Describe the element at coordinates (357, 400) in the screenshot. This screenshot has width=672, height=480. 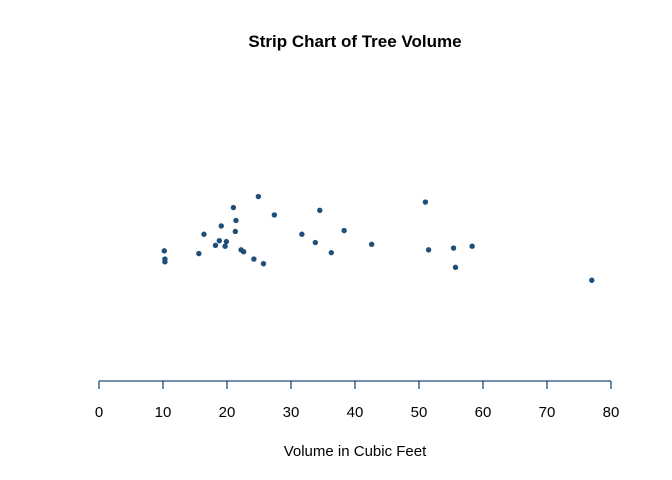
I see `x-axis: 0 10 20 30 40 50 60 70 80` at that location.